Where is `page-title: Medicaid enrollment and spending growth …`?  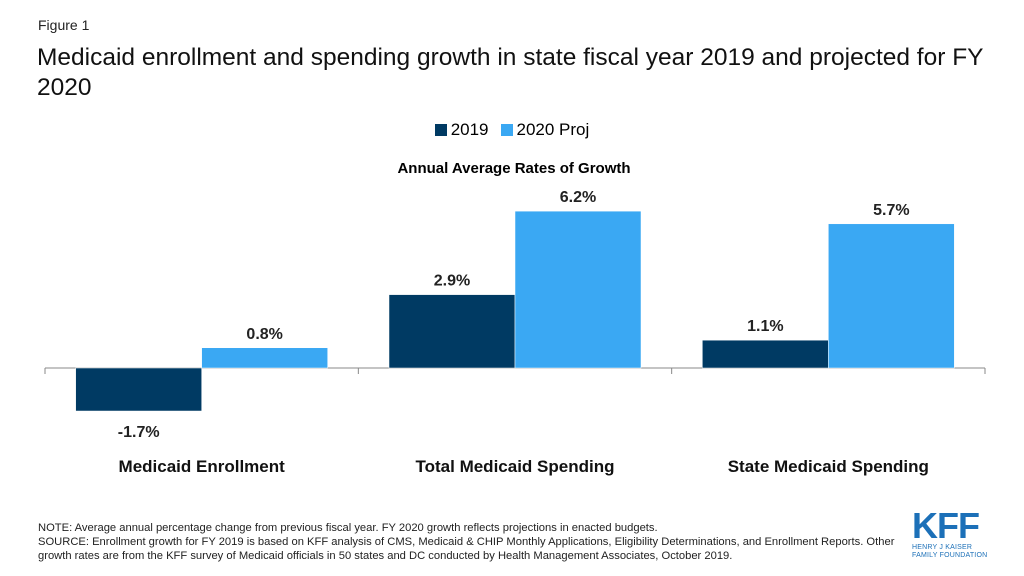
page-title: Medicaid enrollment and spending growth … is located at coordinates (510, 72).